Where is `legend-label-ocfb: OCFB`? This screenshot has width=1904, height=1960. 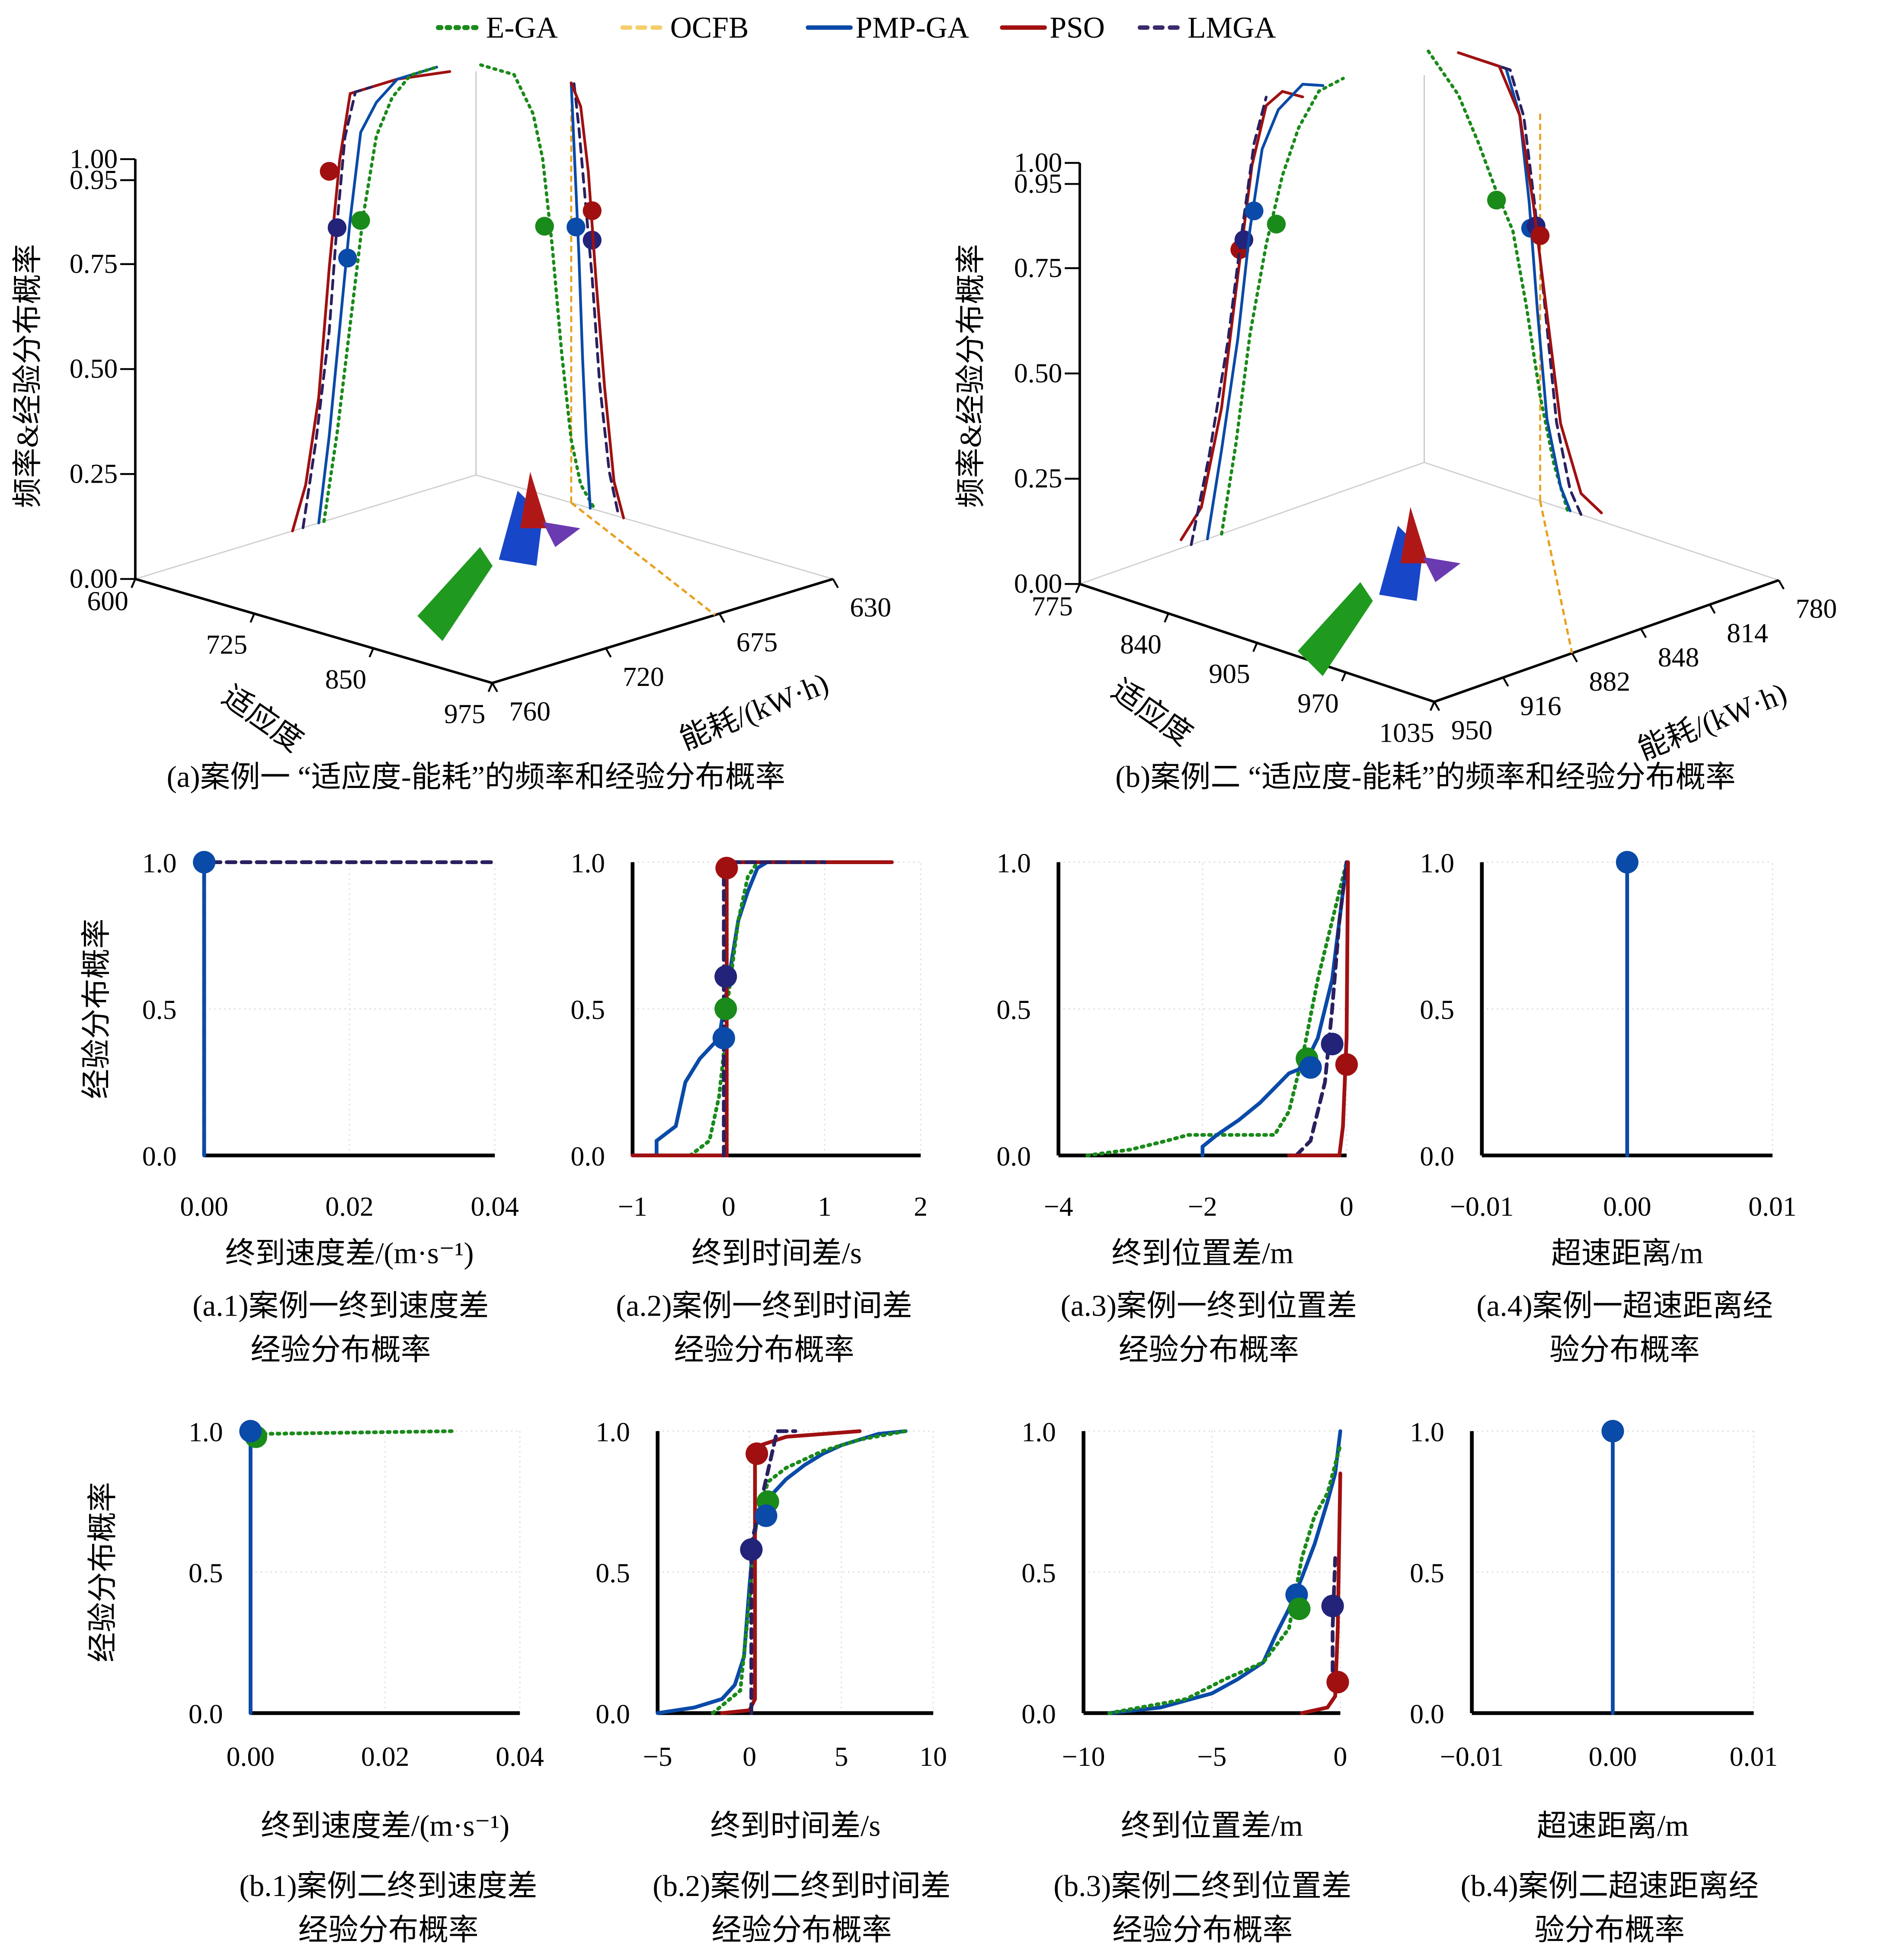 legend-label-ocfb: OCFB is located at coordinates (709, 28).